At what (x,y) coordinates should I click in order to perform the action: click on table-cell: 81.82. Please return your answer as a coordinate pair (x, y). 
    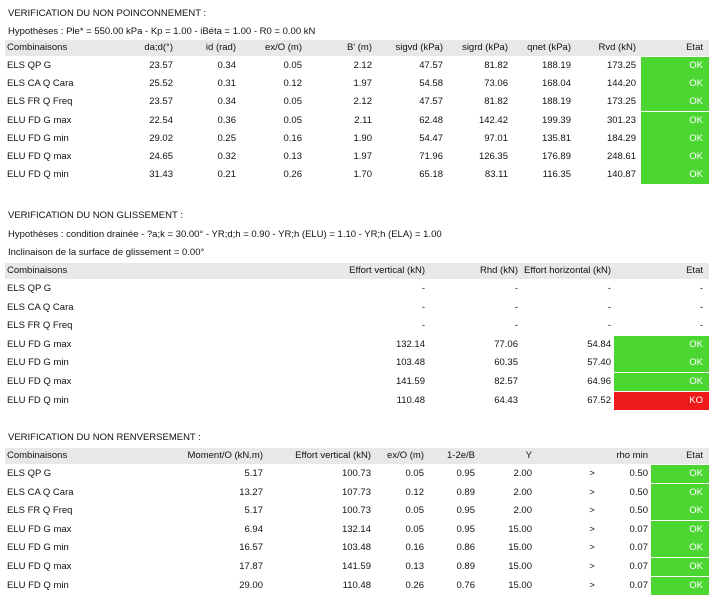
    Looking at the image, I should click on (496, 102).